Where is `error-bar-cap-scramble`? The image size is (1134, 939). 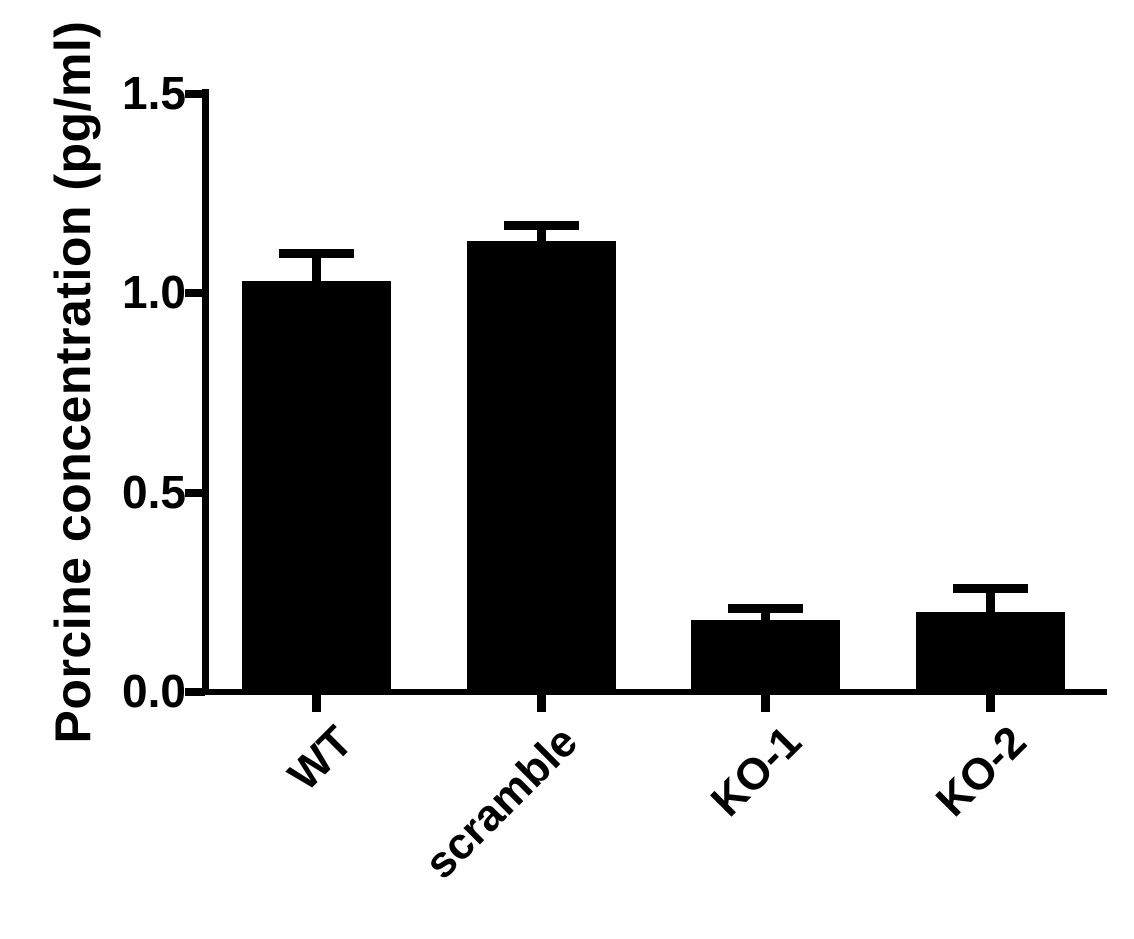
error-bar-cap-scramble is located at coordinates (541, 225).